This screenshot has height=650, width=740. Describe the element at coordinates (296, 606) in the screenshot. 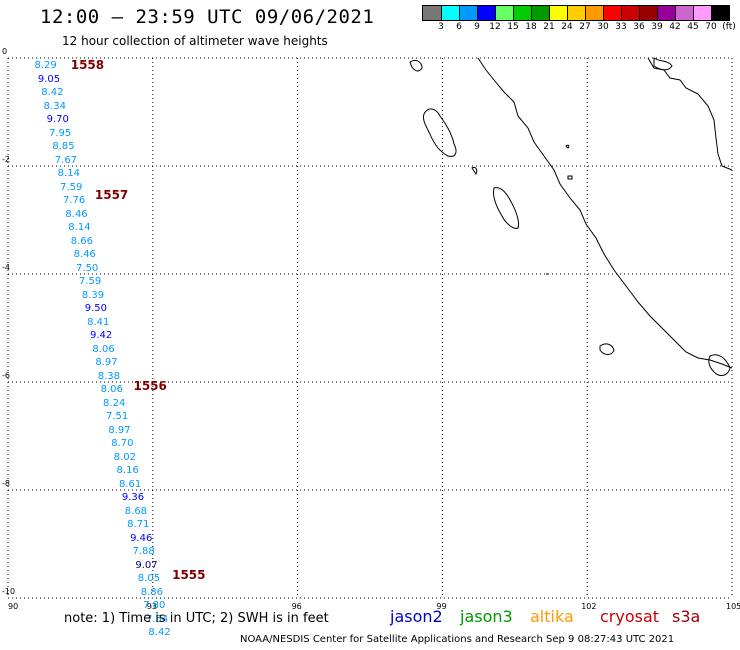

I see `lon-tick-label: 96` at that location.